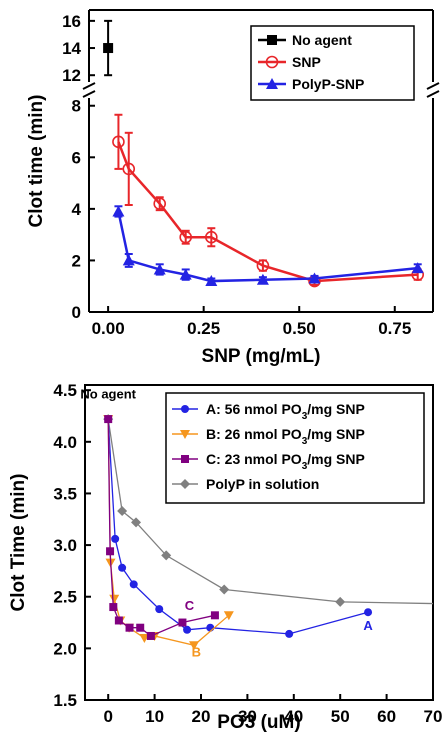 Image resolution: width=443 pixels, height=734 pixels. What do you see at coordinates (77, 209) in the screenshot?
I see `y-tick-label: 4` at bounding box center [77, 209].